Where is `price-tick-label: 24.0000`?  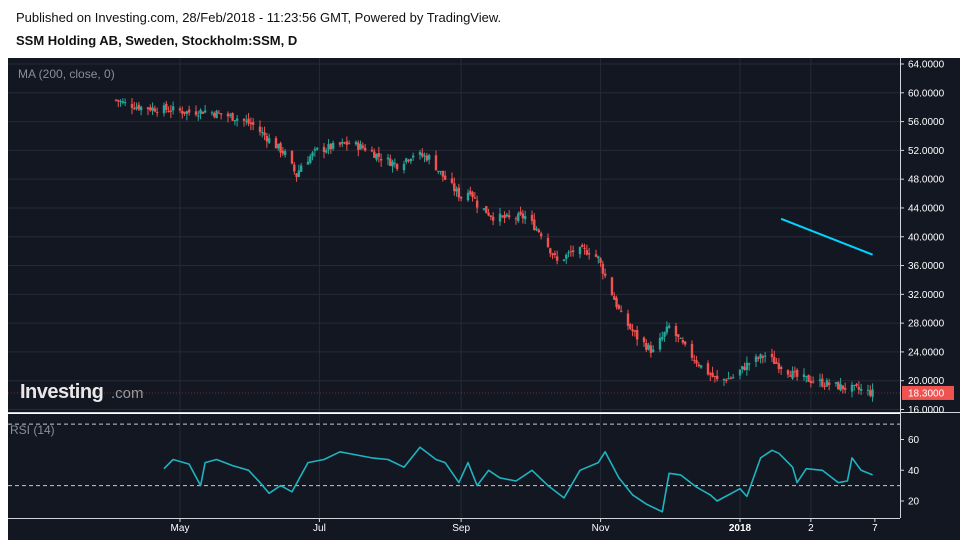
price-tick-label: 24.0000 is located at coordinates (926, 352).